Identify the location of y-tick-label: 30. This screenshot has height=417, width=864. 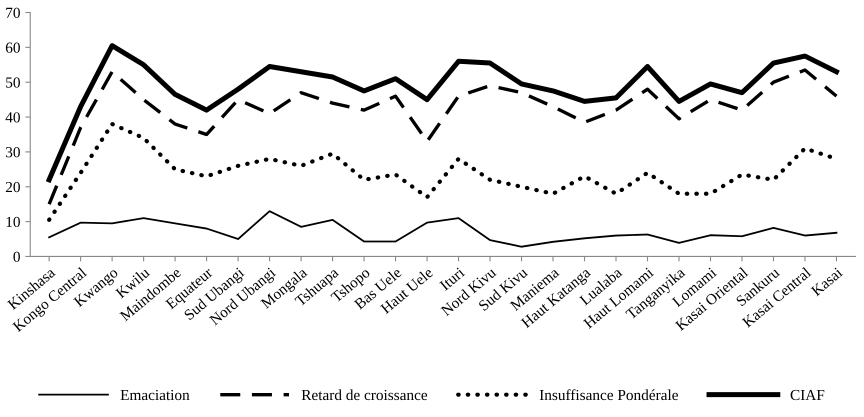
(13, 152).